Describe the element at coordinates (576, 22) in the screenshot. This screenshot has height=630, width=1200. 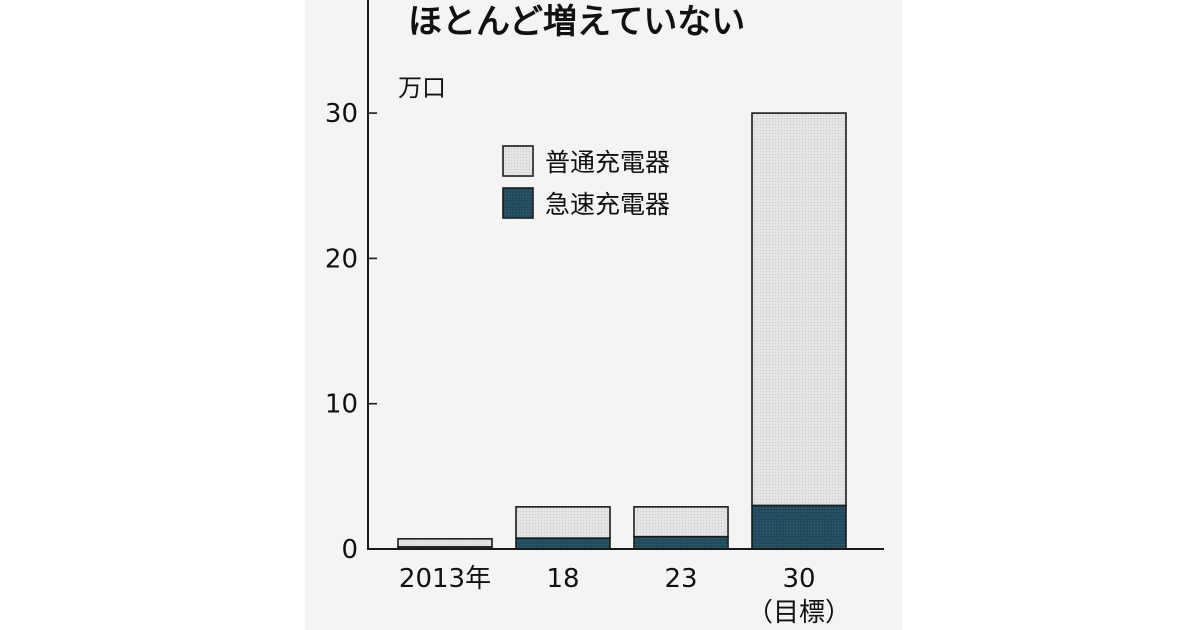
I see `chart-title: ほとんど増えていない` at that location.